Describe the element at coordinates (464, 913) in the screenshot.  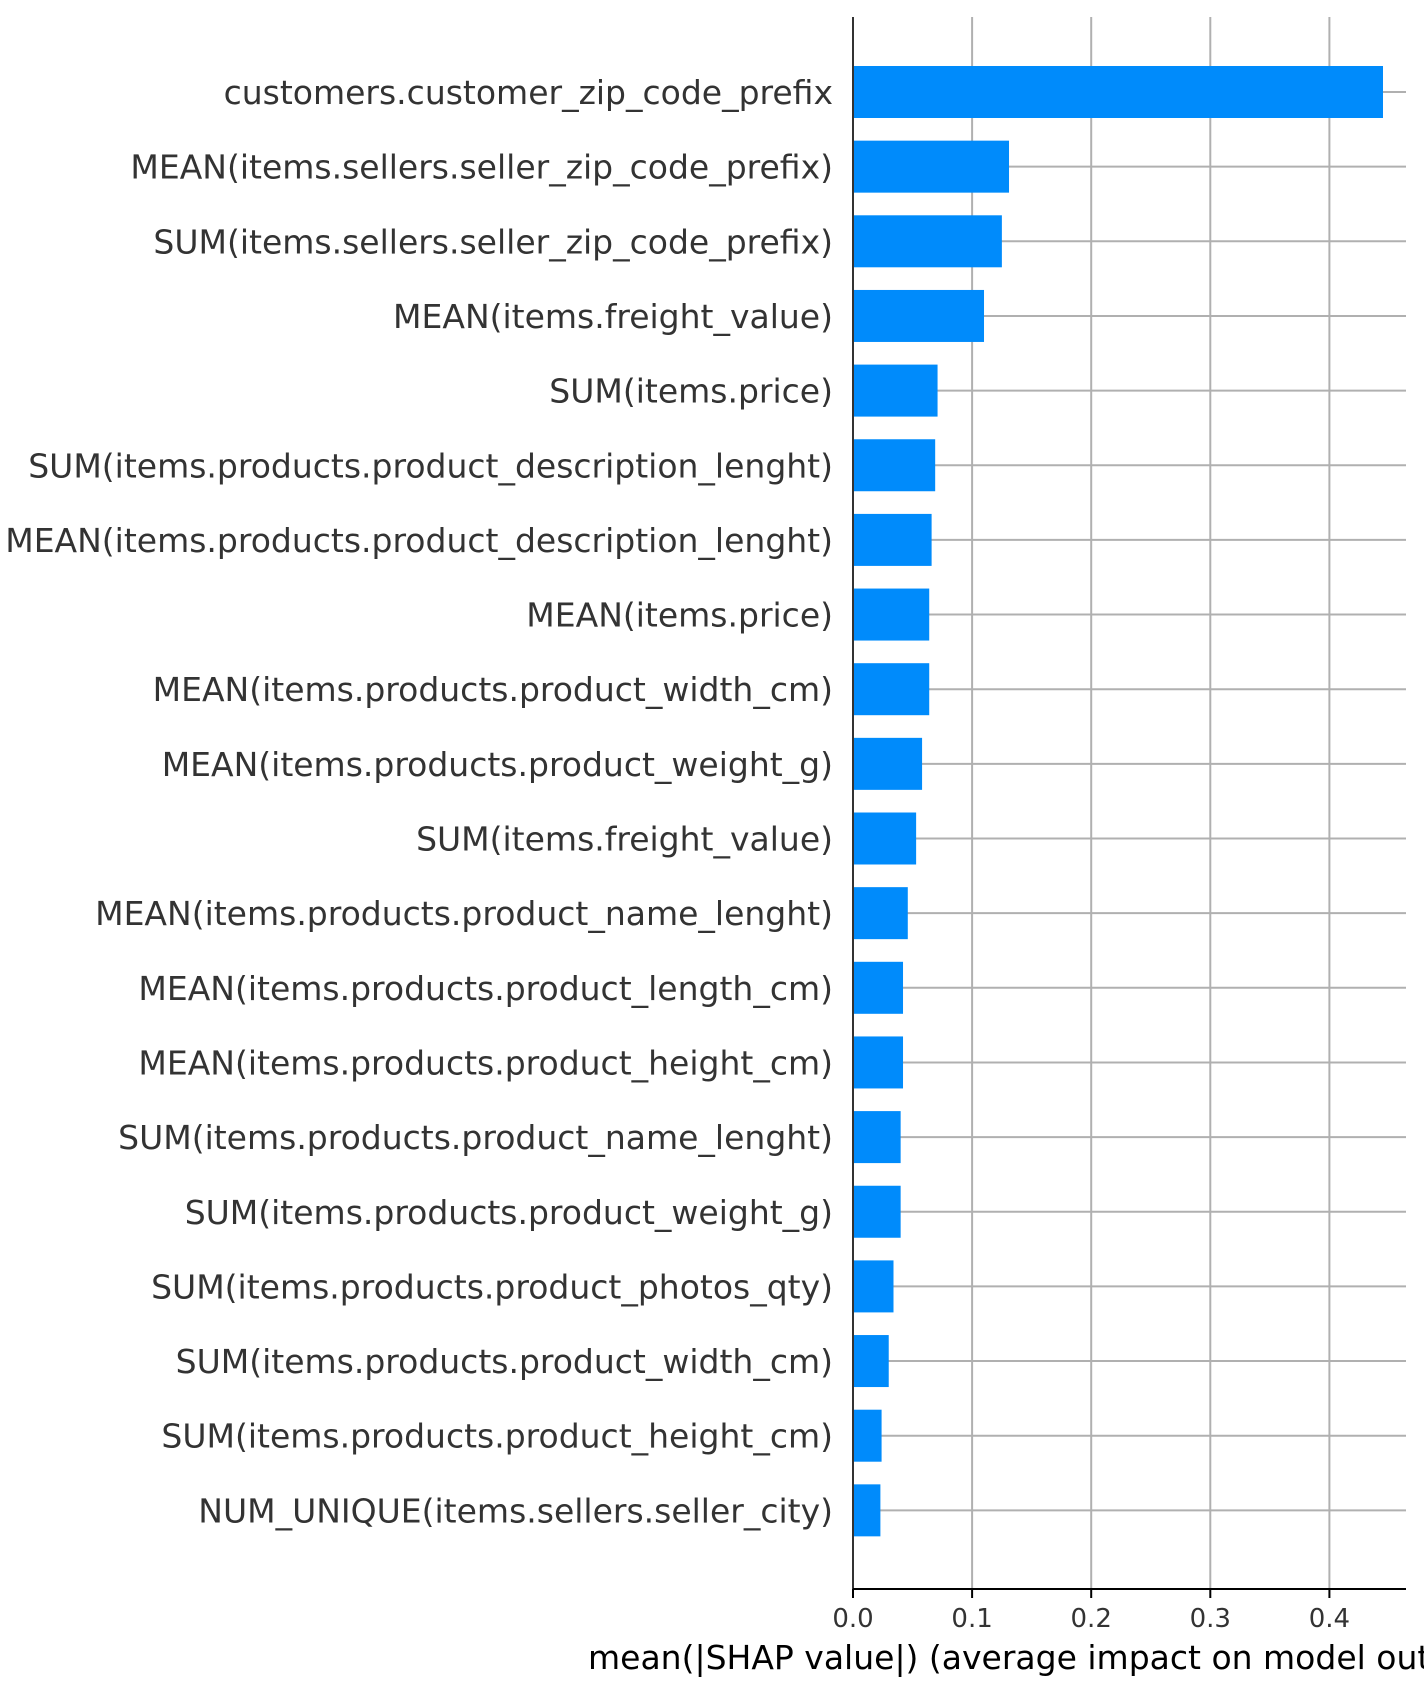
I see `feature-label: MEAN(items.products.product_name_lenght)` at that location.